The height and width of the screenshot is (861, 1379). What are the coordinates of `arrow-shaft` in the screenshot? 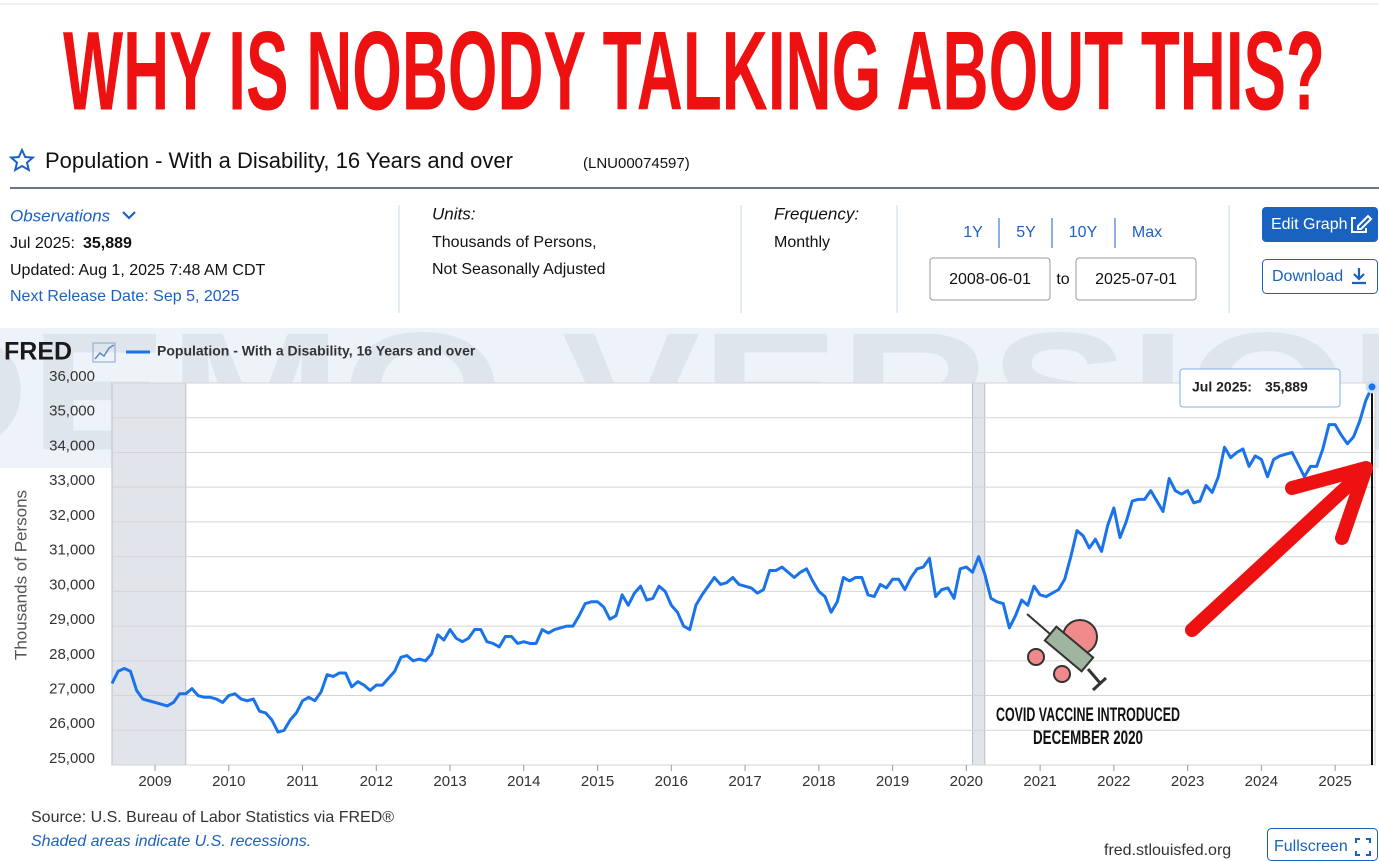 It's located at (1272, 556).